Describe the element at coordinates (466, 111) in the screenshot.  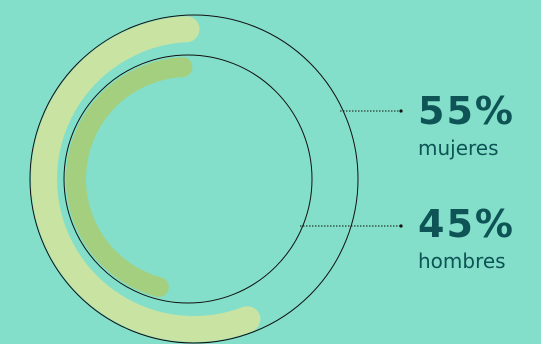
I see `stat-mujeres-percent: 55%` at that location.